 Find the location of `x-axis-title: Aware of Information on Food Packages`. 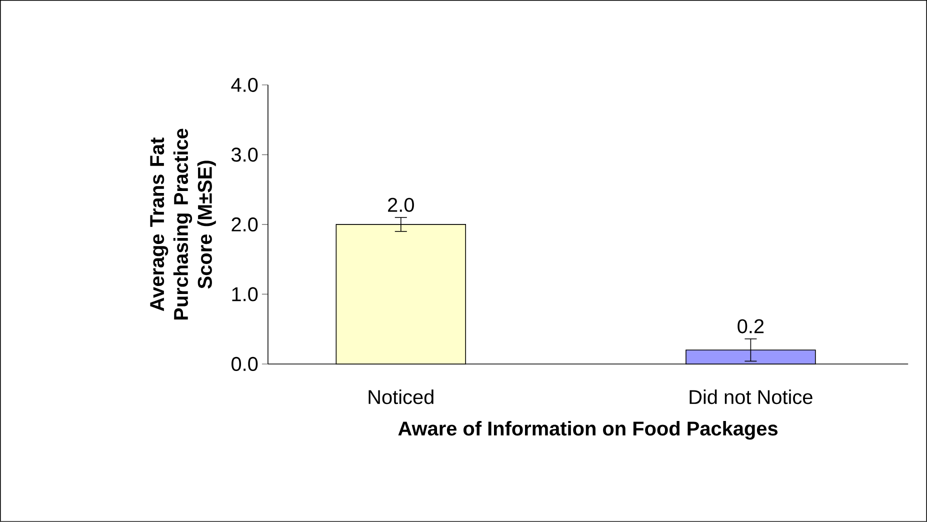

x-axis-title: Aware of Information on Food Packages is located at coordinates (588, 430).